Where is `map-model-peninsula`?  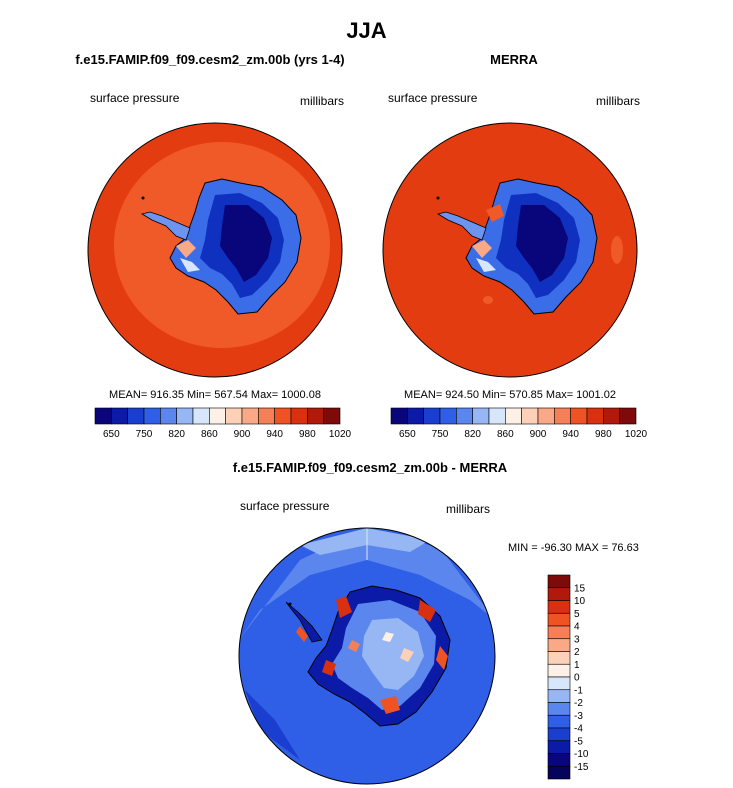 map-model-peninsula is located at coordinates (165, 226).